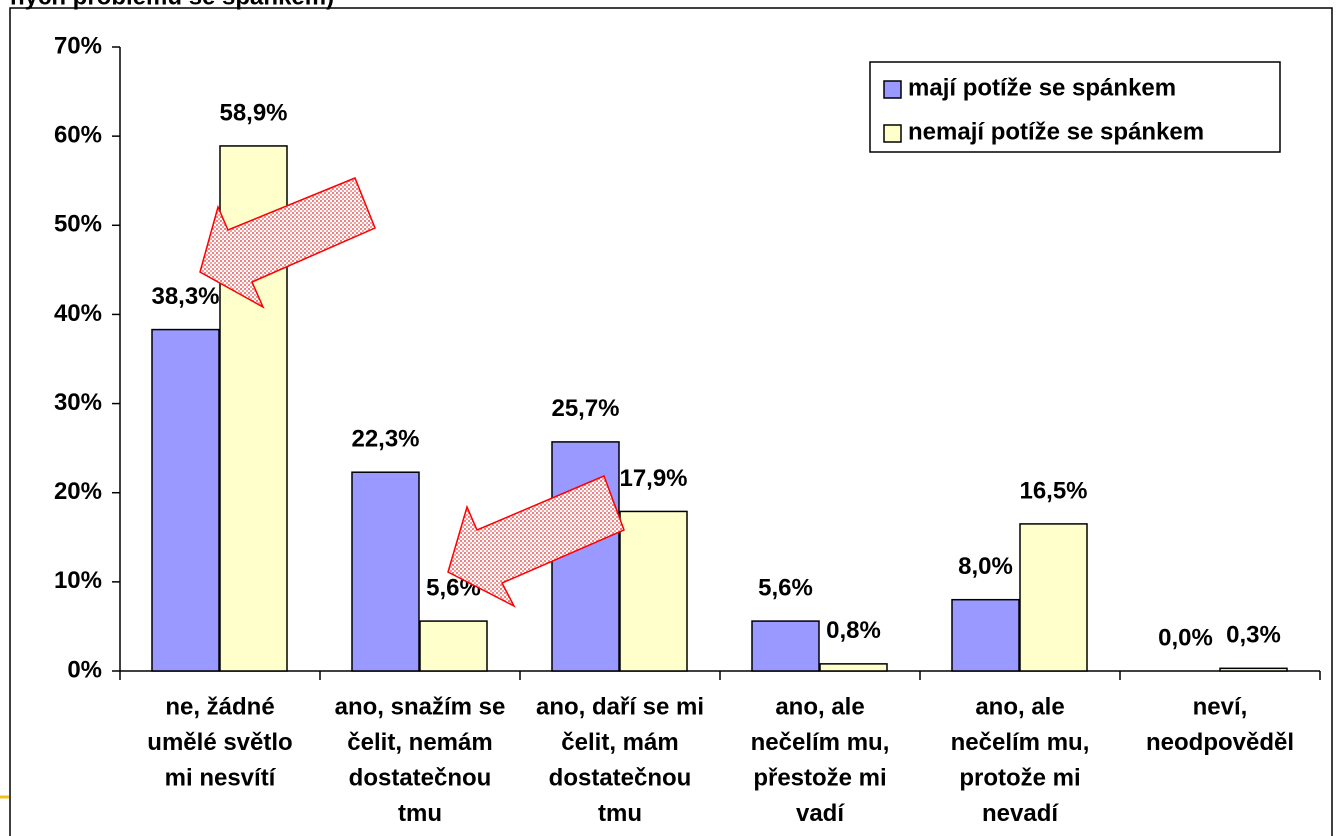 The width and height of the screenshot is (1339, 836). I want to click on x-tick-label: mi nesvítí, so click(221, 777).